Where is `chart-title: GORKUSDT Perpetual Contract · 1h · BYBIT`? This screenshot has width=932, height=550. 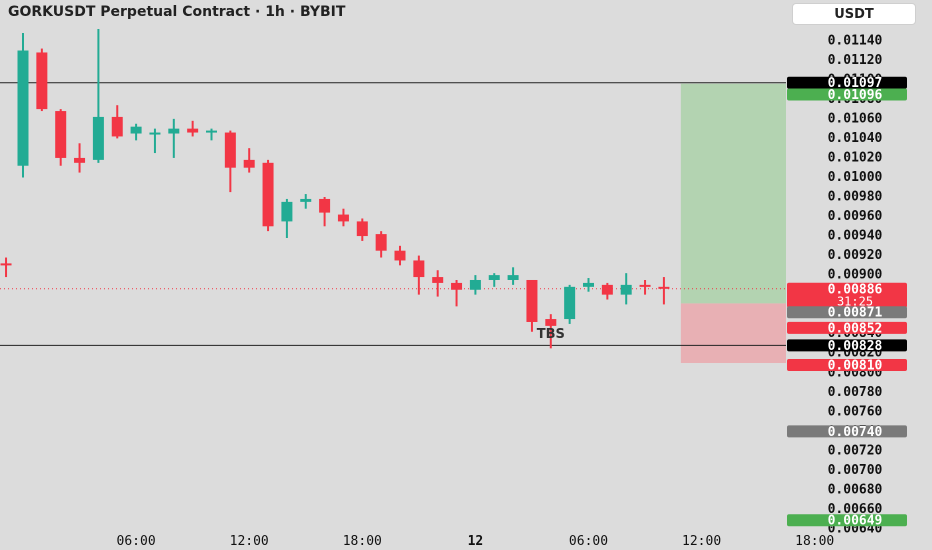
chart-title: GORKUSDT Perpetual Contract · 1h · BYBIT is located at coordinates (177, 12).